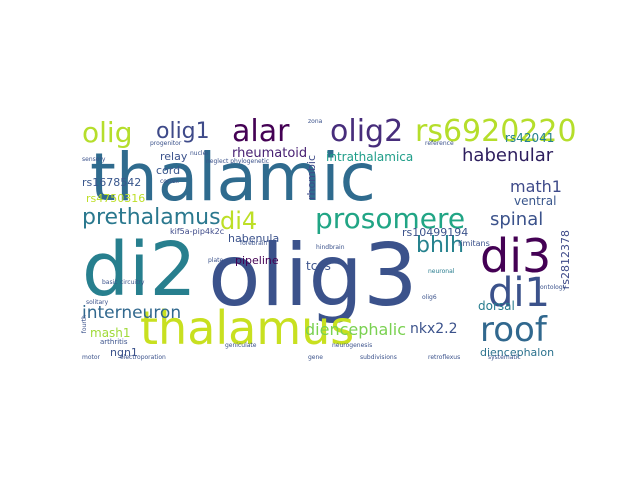 Image resolution: width=640 pixels, height=480 pixels. What do you see at coordinates (254, 243) in the screenshot?
I see `word-forebrain: forebrain` at bounding box center [254, 243].